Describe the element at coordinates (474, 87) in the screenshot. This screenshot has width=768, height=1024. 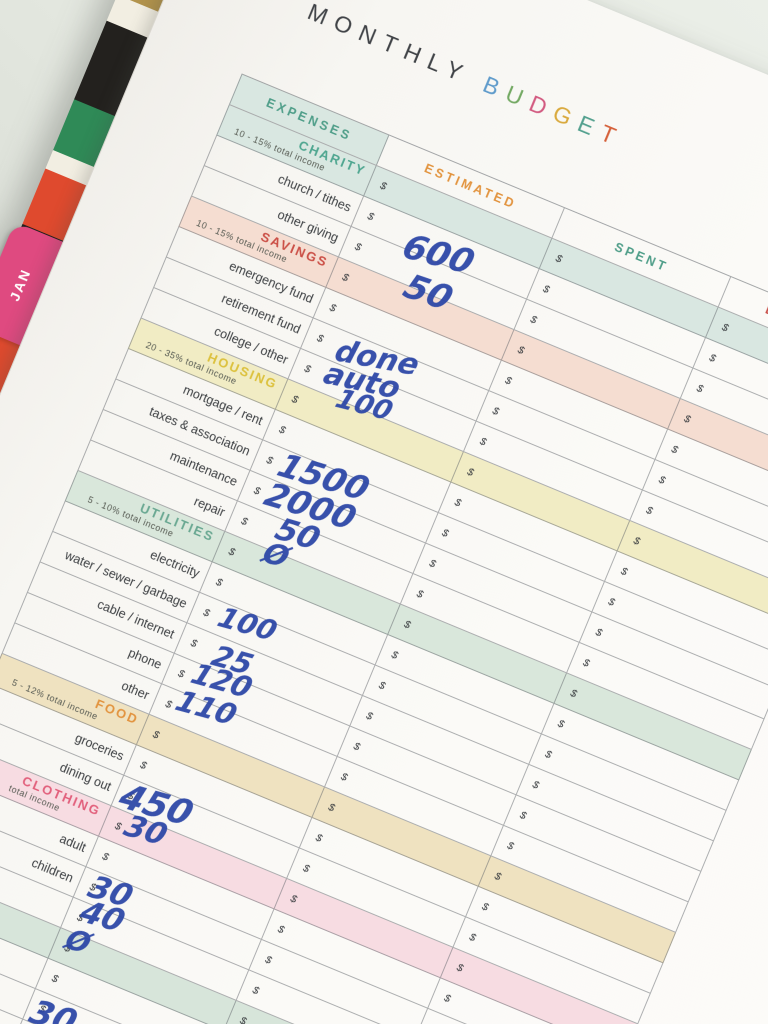
I see `title-letter` at that location.